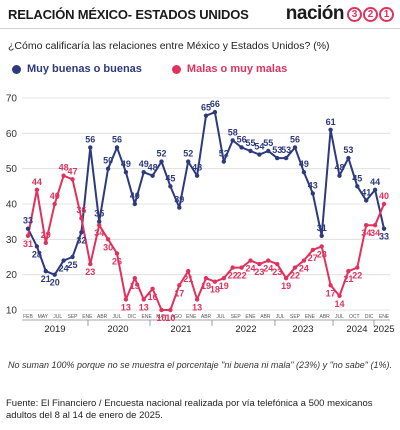  Describe the element at coordinates (99, 214) in the screenshot. I see `data-label-good: 35` at that location.